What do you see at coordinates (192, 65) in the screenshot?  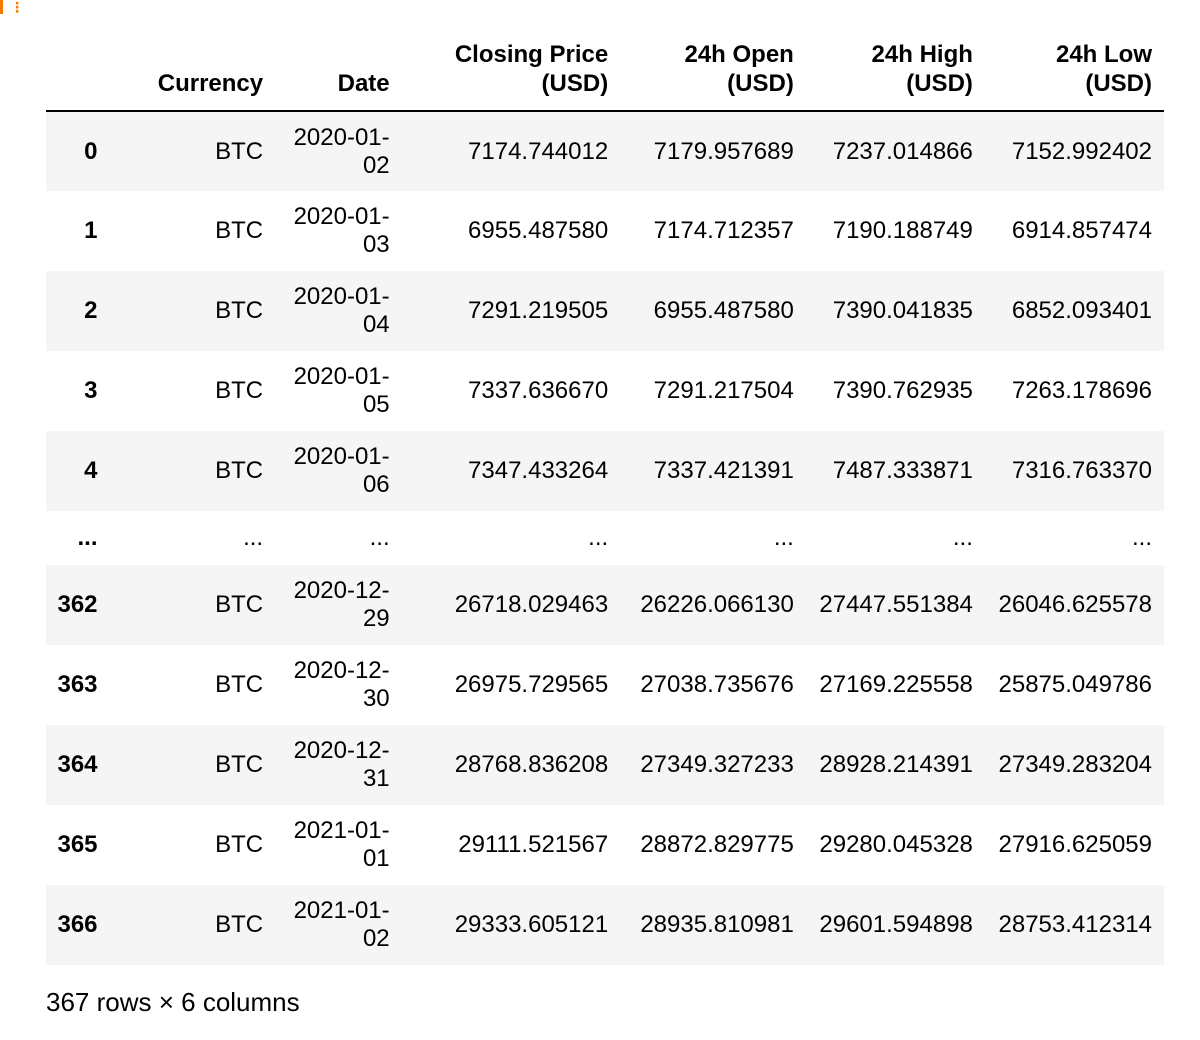 I see `header-currency: Currency` at bounding box center [192, 65].